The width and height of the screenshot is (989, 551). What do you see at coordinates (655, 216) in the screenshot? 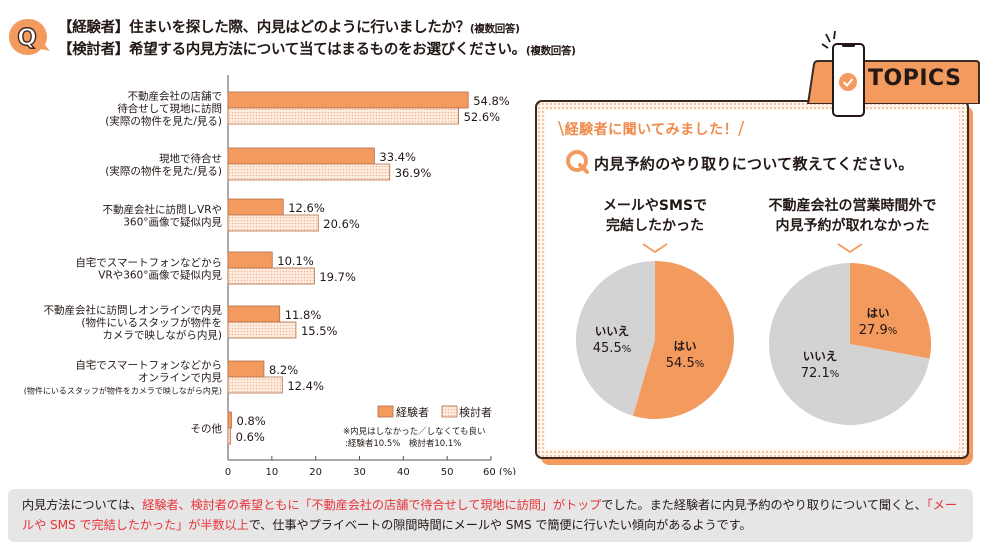
I see `pie1-title: メールやSMSで 完結したかった` at bounding box center [655, 216].